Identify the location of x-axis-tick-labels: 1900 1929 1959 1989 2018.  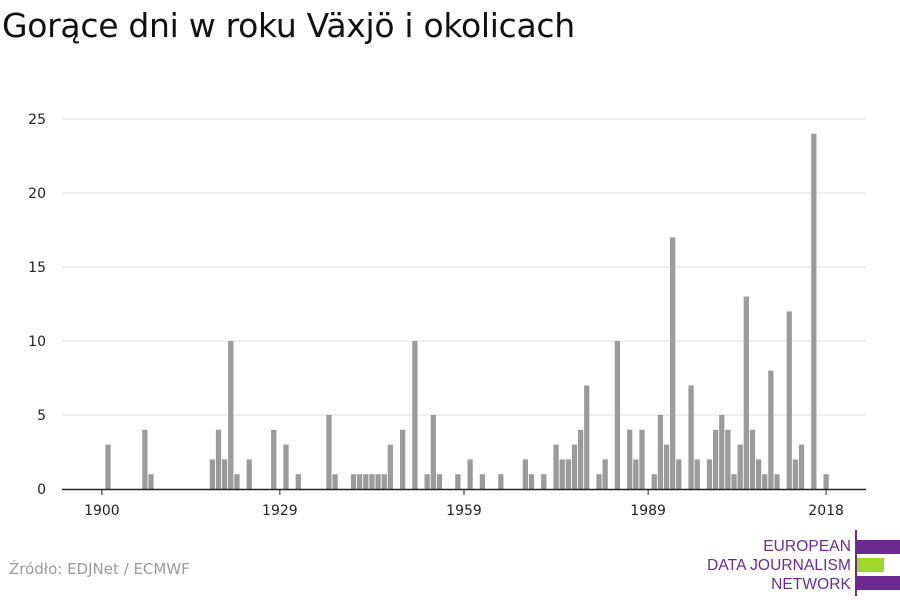
(464, 511).